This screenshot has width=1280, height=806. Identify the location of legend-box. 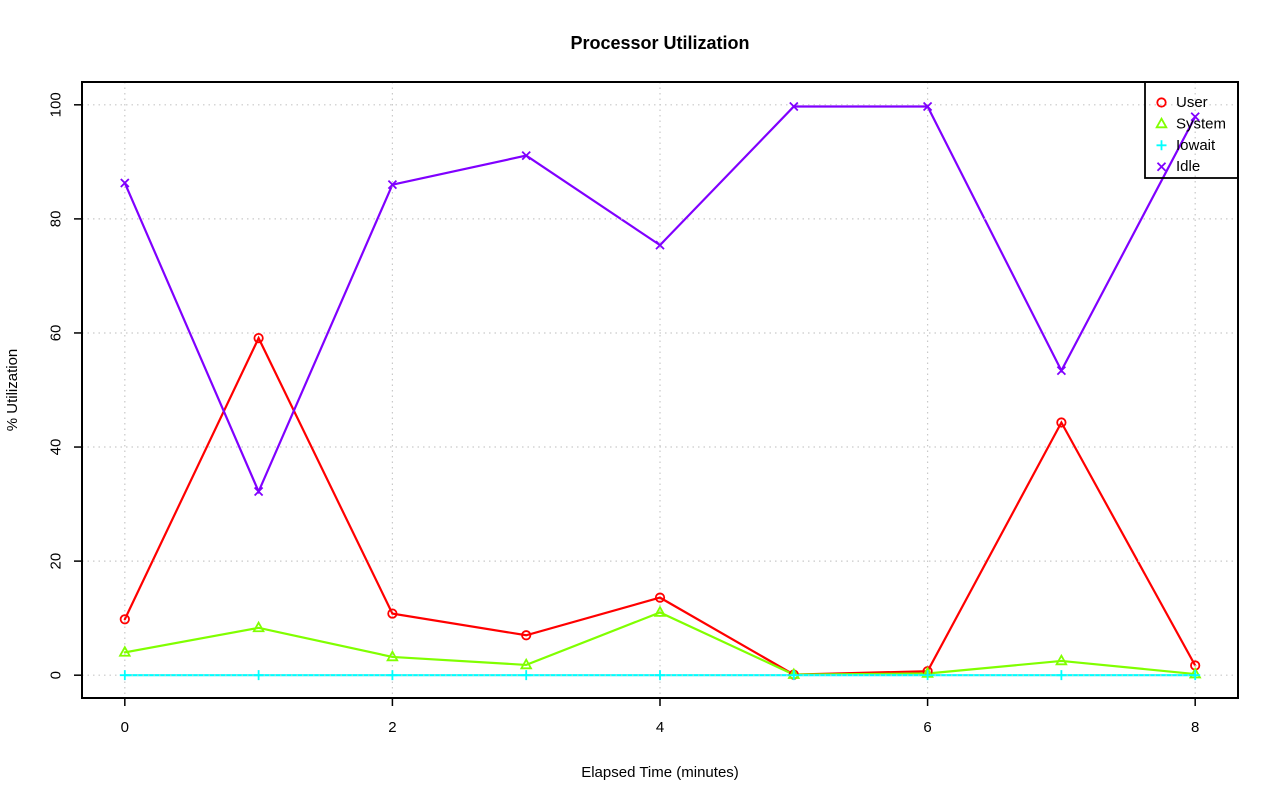
(1191, 130).